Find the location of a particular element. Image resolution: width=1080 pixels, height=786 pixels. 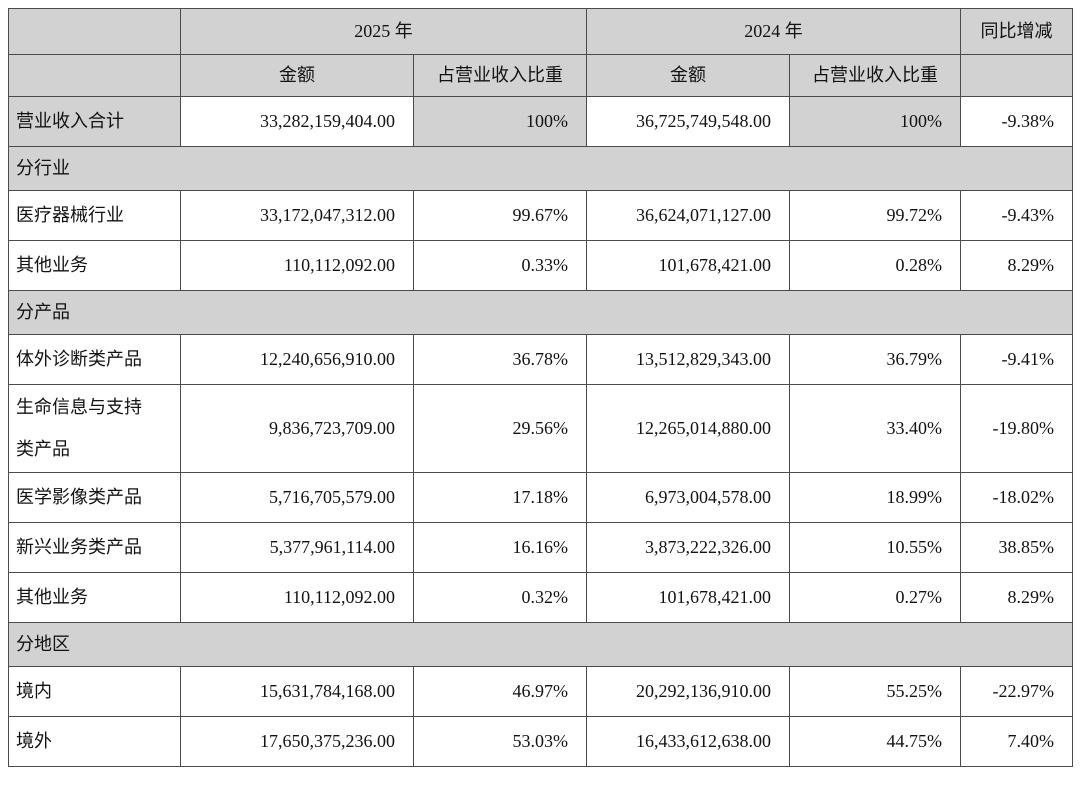

amount-2024-header: 金额 is located at coordinates (688, 75).